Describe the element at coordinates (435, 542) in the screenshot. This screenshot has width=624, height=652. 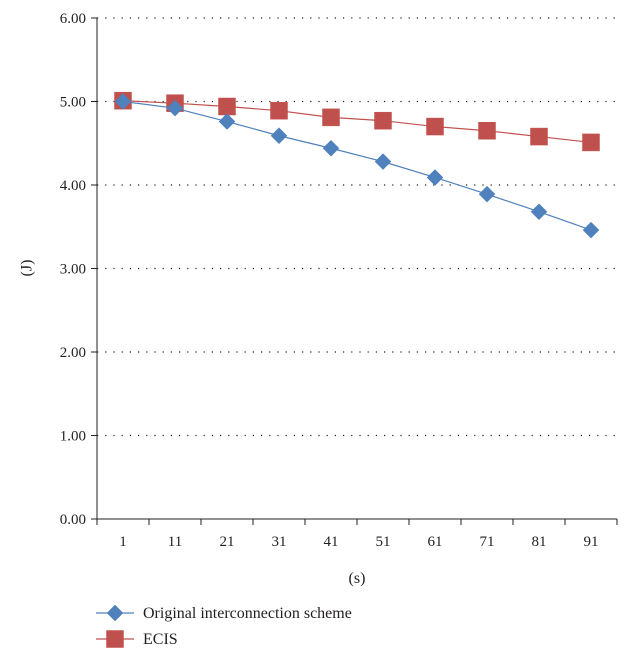
I see `x-tick-label: 61` at that location.